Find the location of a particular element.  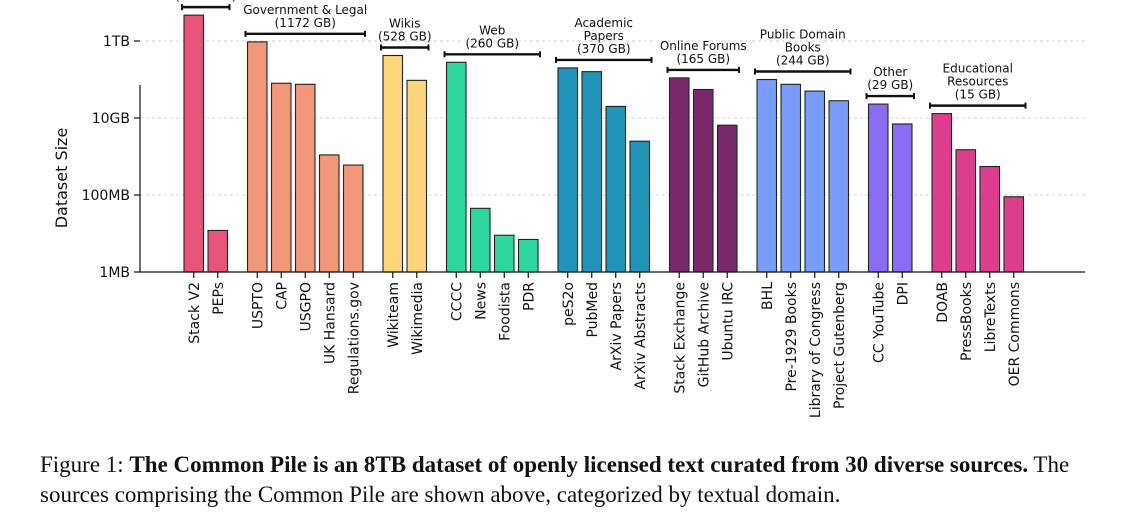

group-title: Books is located at coordinates (803, 48).